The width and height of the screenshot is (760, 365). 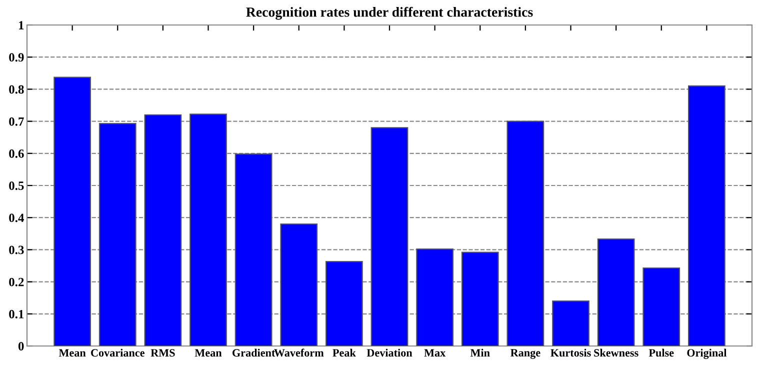 What do you see at coordinates (117, 352) in the screenshot?
I see `x-tick-label: Covariance` at bounding box center [117, 352].